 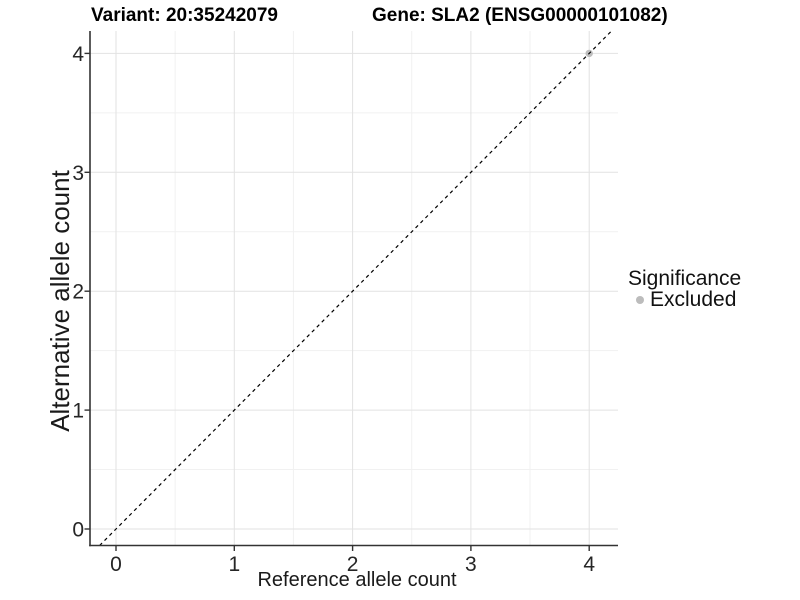 I want to click on legend-title: Significance, so click(x=685, y=278).